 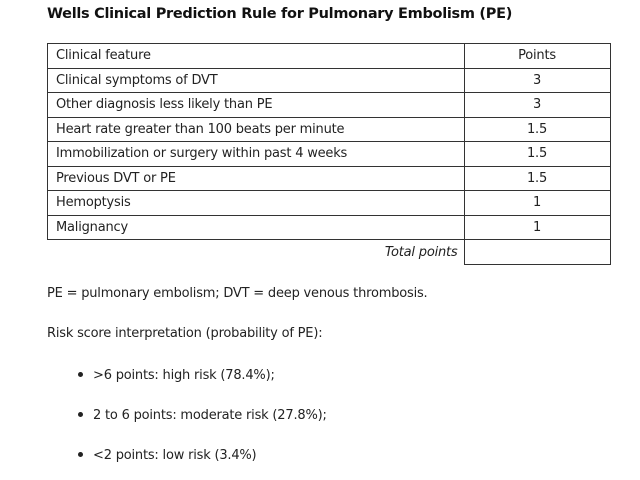 I want to click on table-header-row: Clinical feature Points, so click(x=329, y=56).